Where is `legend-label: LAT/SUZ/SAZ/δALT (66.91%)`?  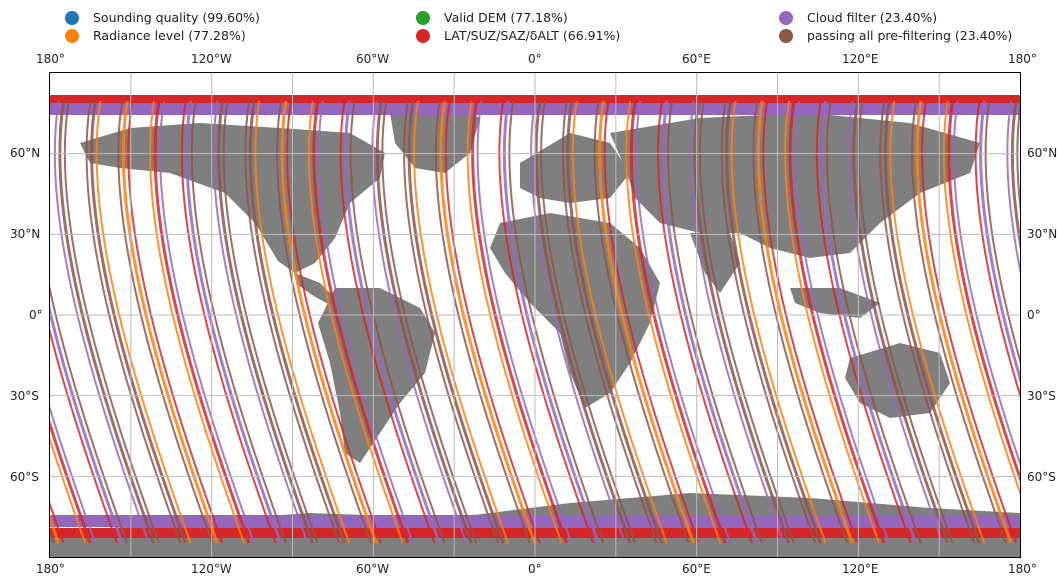 legend-label: LAT/SUZ/SAZ/δALT (66.91%) is located at coordinates (532, 35).